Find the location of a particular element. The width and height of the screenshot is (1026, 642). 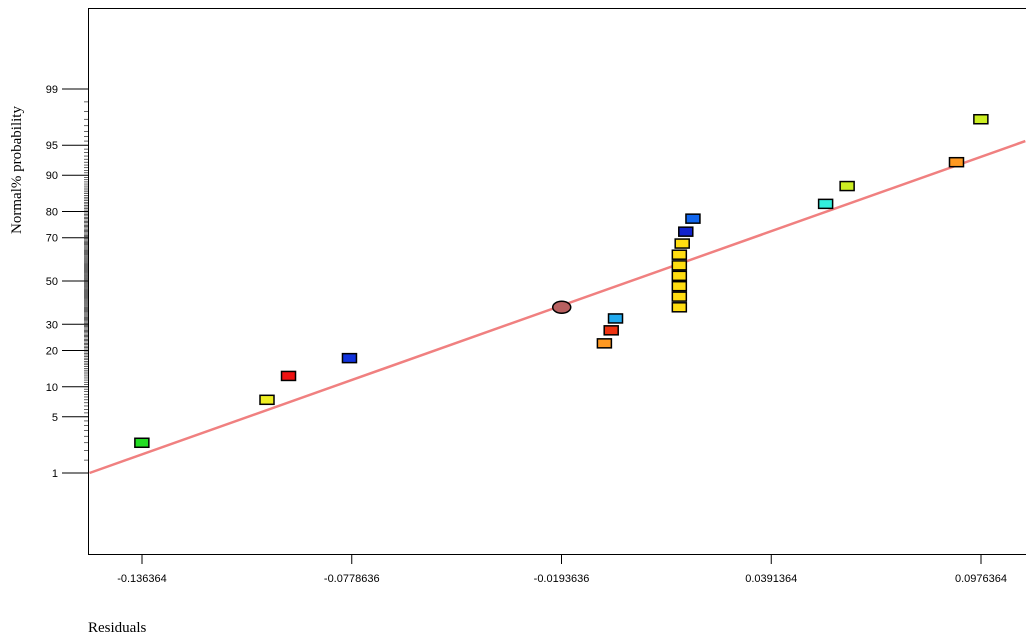

y-tick-label: 70 is located at coordinates (52, 239).